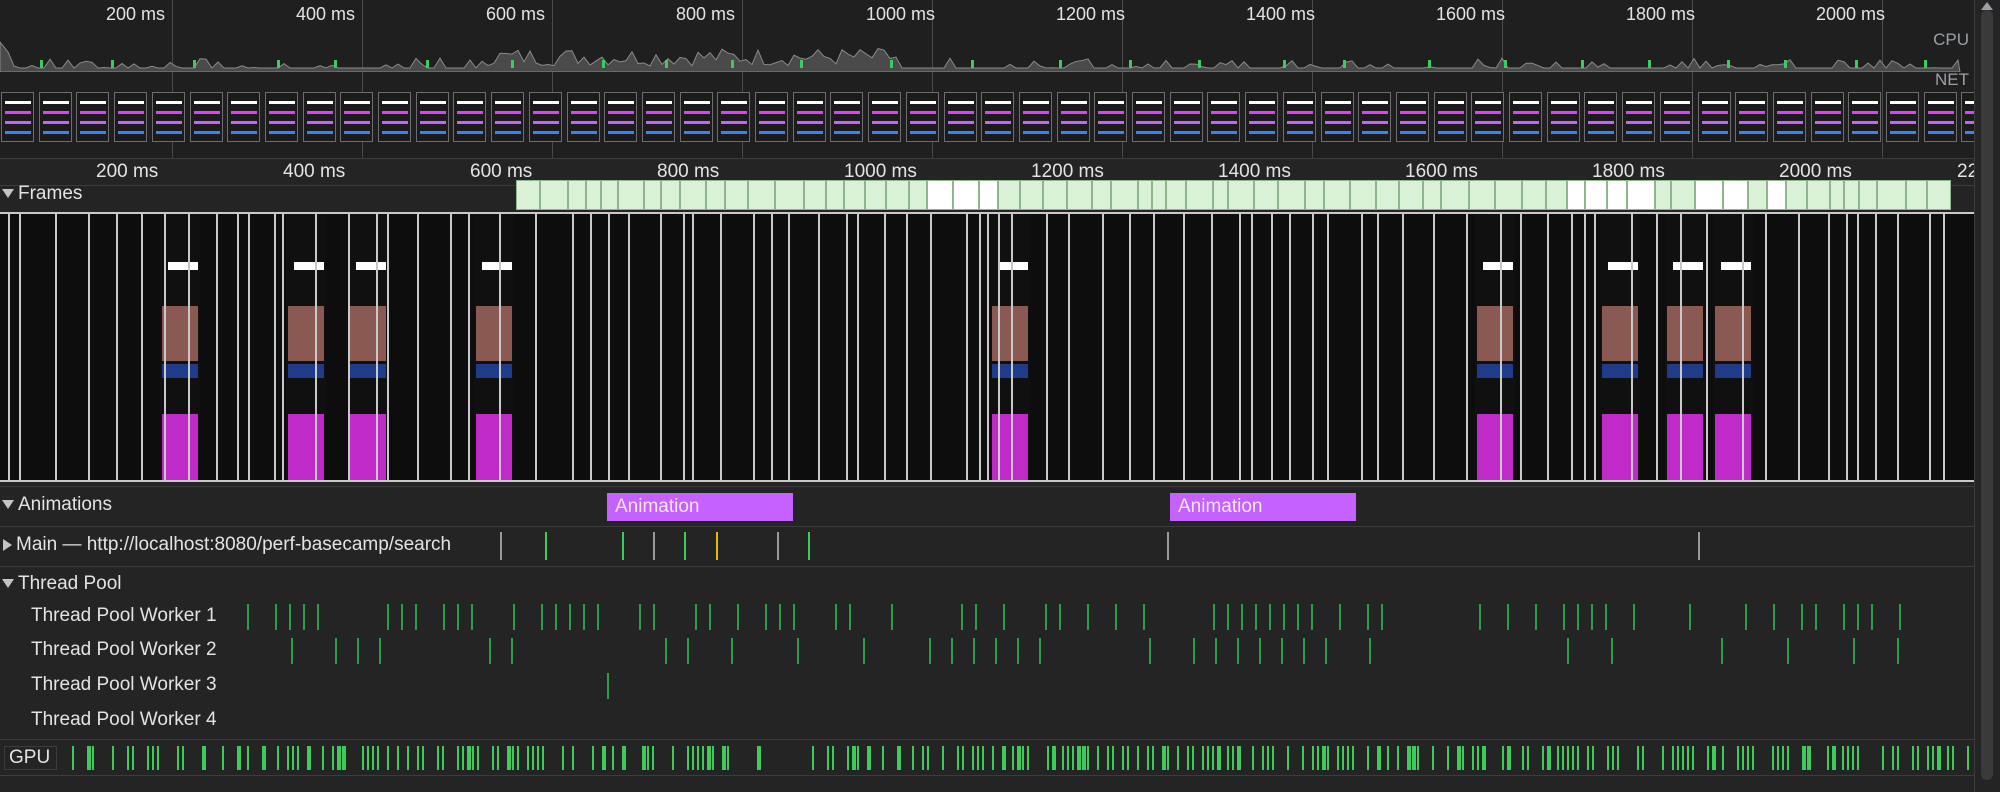  I want to click on worker-4-label: Thread Pool Worker 4, so click(124, 719).